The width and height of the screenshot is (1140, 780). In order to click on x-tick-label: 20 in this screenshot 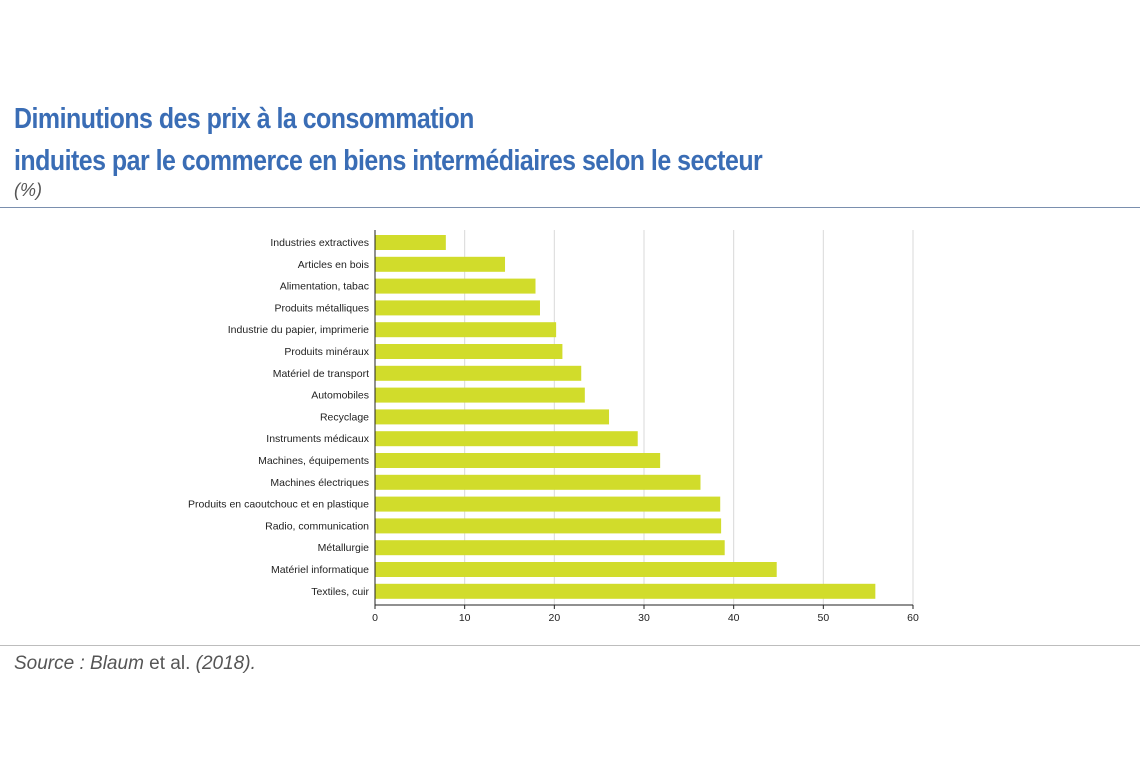, I will do `click(554, 618)`.